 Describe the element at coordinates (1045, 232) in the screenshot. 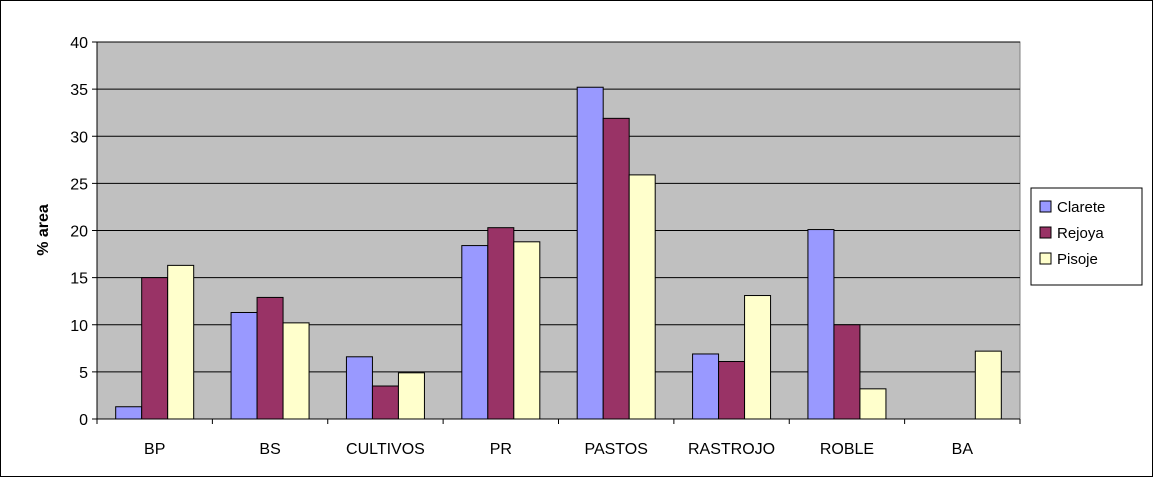

I see `legend-swatch-rejoya` at that location.